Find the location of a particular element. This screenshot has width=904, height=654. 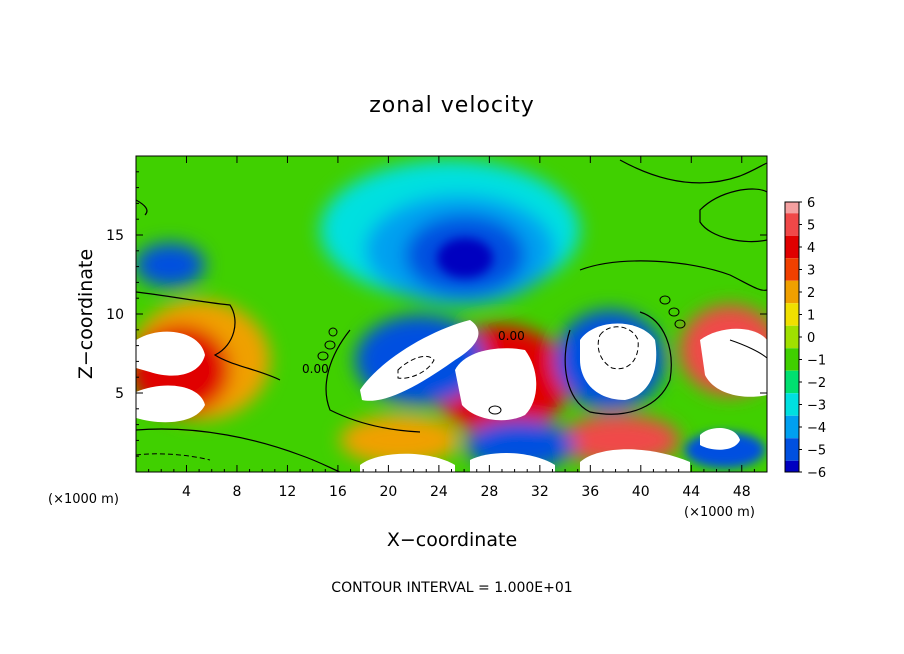

x-tick-label: 24 is located at coordinates (439, 492).